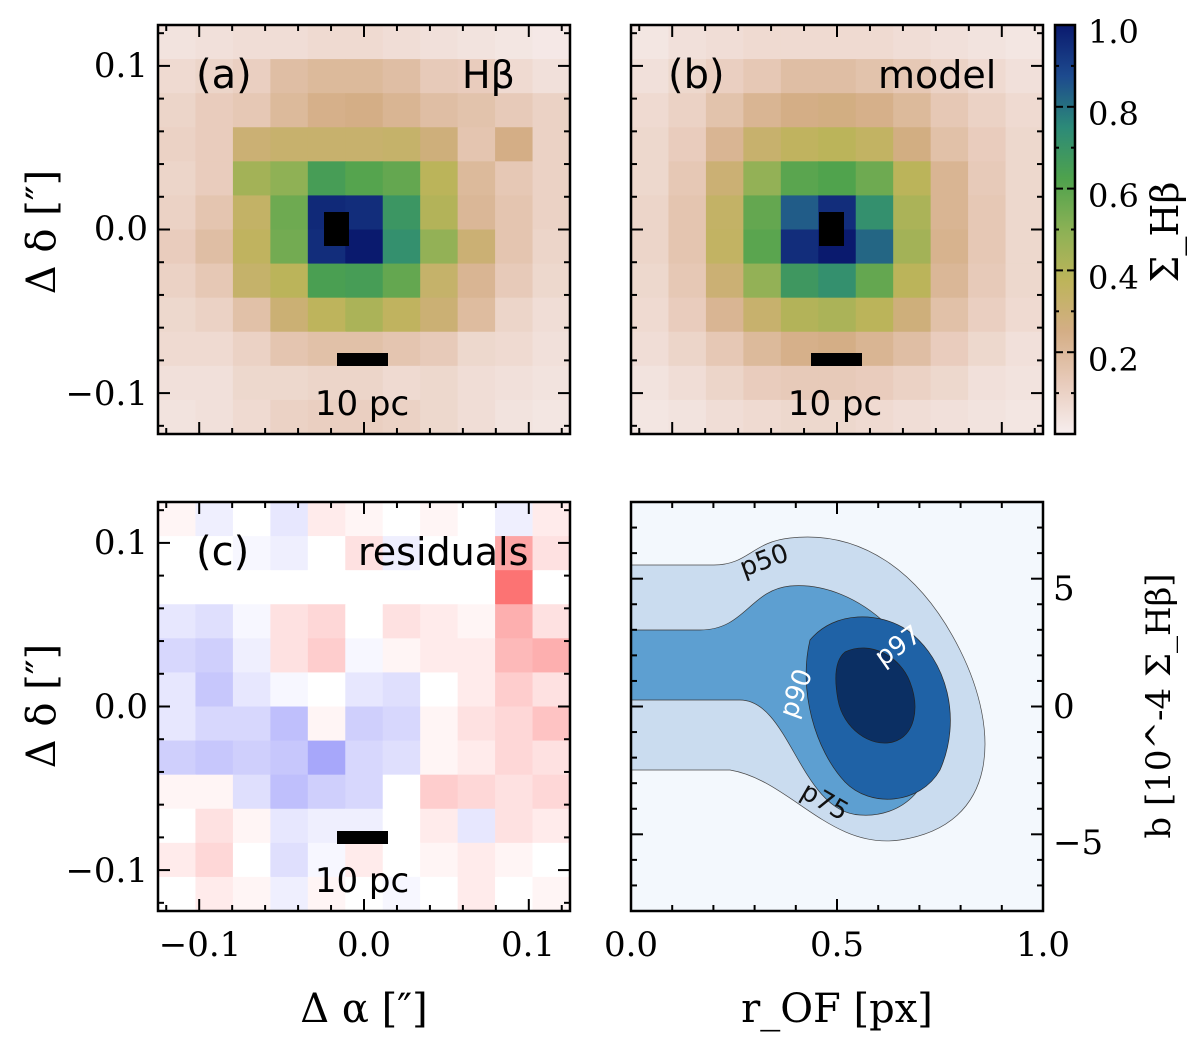 The height and width of the screenshot is (1044, 1200). What do you see at coordinates (1064, 707) in the screenshot?
I see `ytick-label-d-mid: 0` at bounding box center [1064, 707].